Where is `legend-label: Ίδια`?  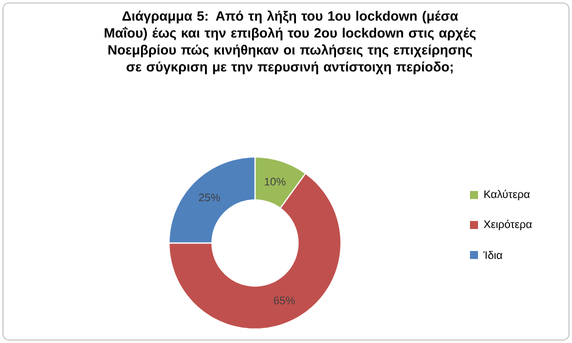 legend-label: Ίδια is located at coordinates (492, 255).